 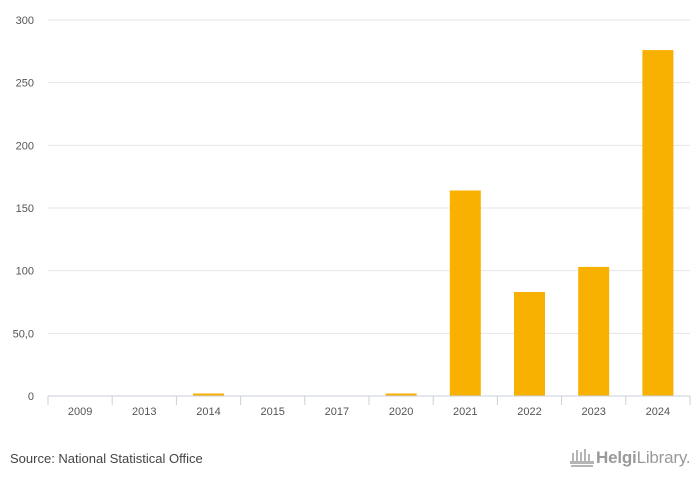 I want to click on brand-logo: HelgiLibrary., so click(x=629, y=458).